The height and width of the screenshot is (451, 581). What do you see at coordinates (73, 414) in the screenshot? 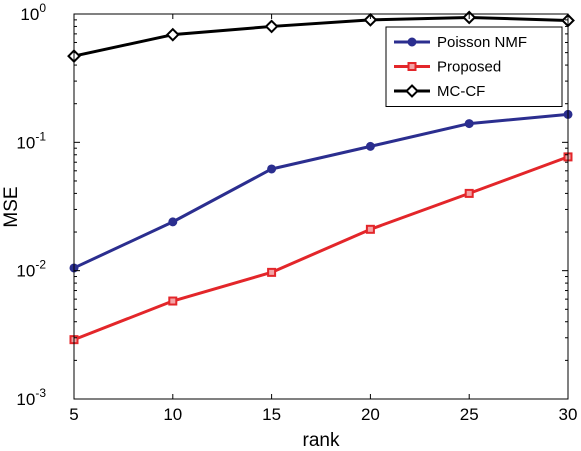
I see `x-tick-label: 5` at bounding box center [73, 414].